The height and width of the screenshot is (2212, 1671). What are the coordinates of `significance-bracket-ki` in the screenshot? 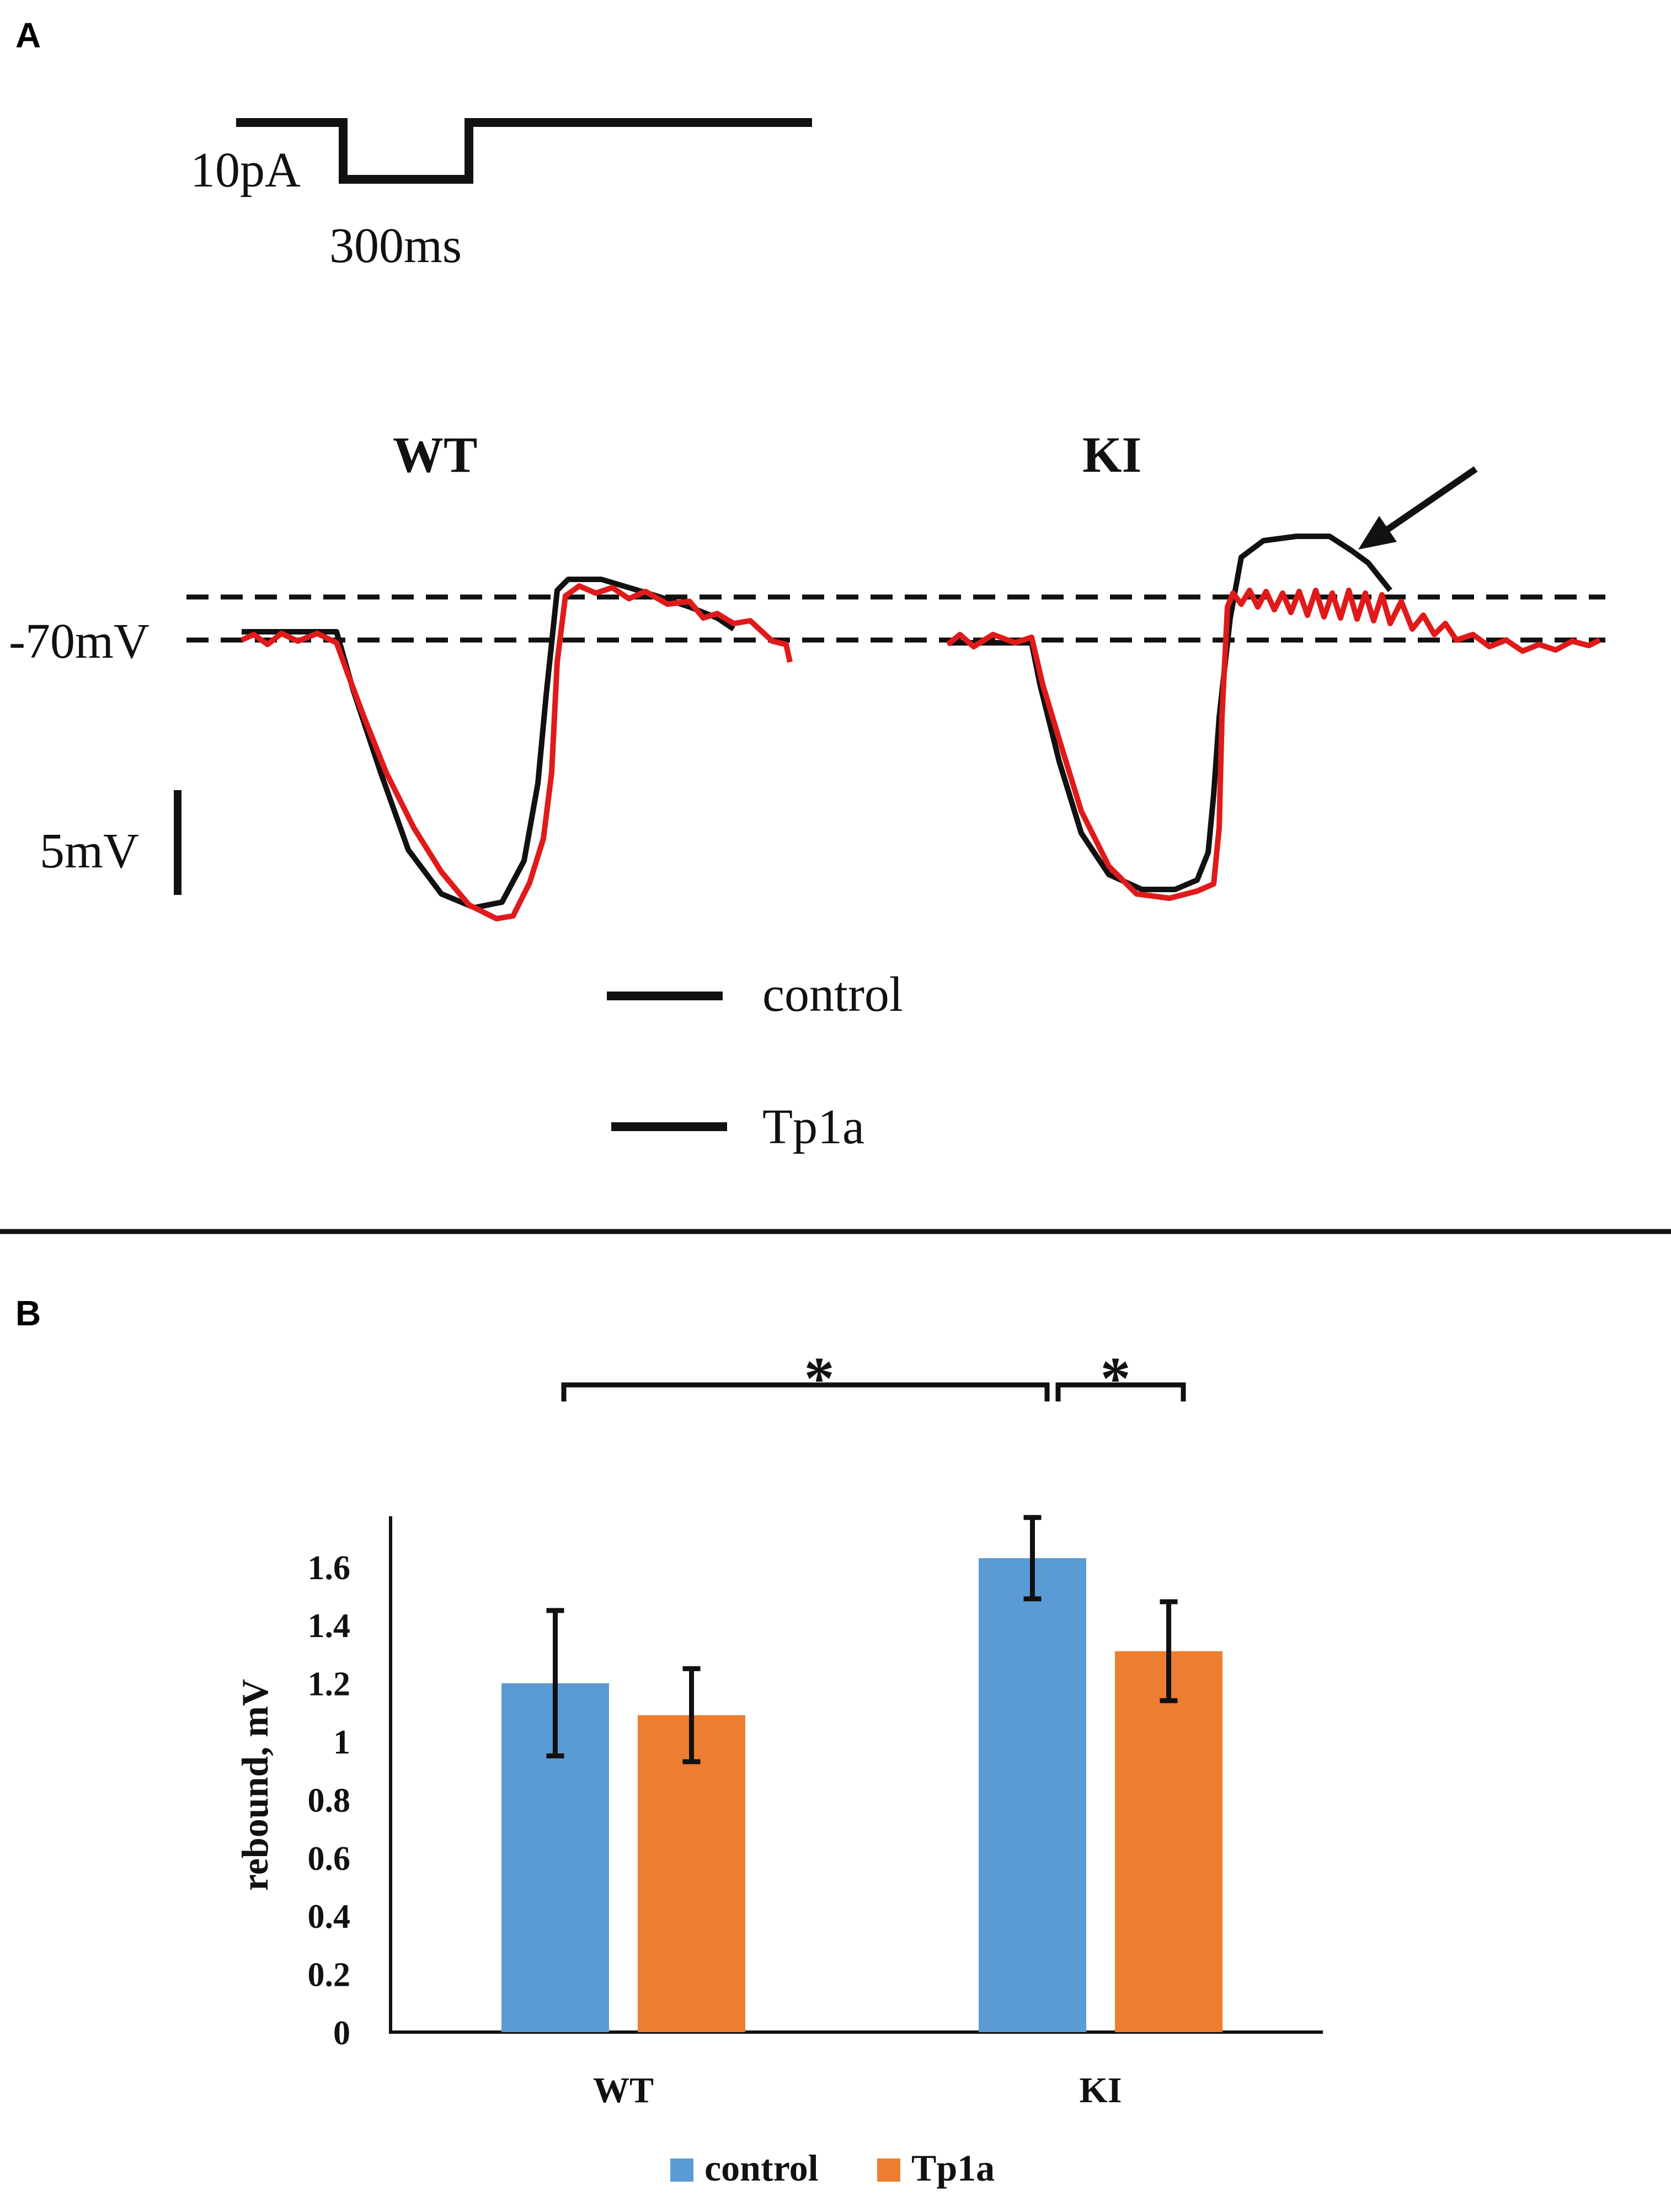 It's located at (1120, 1391).